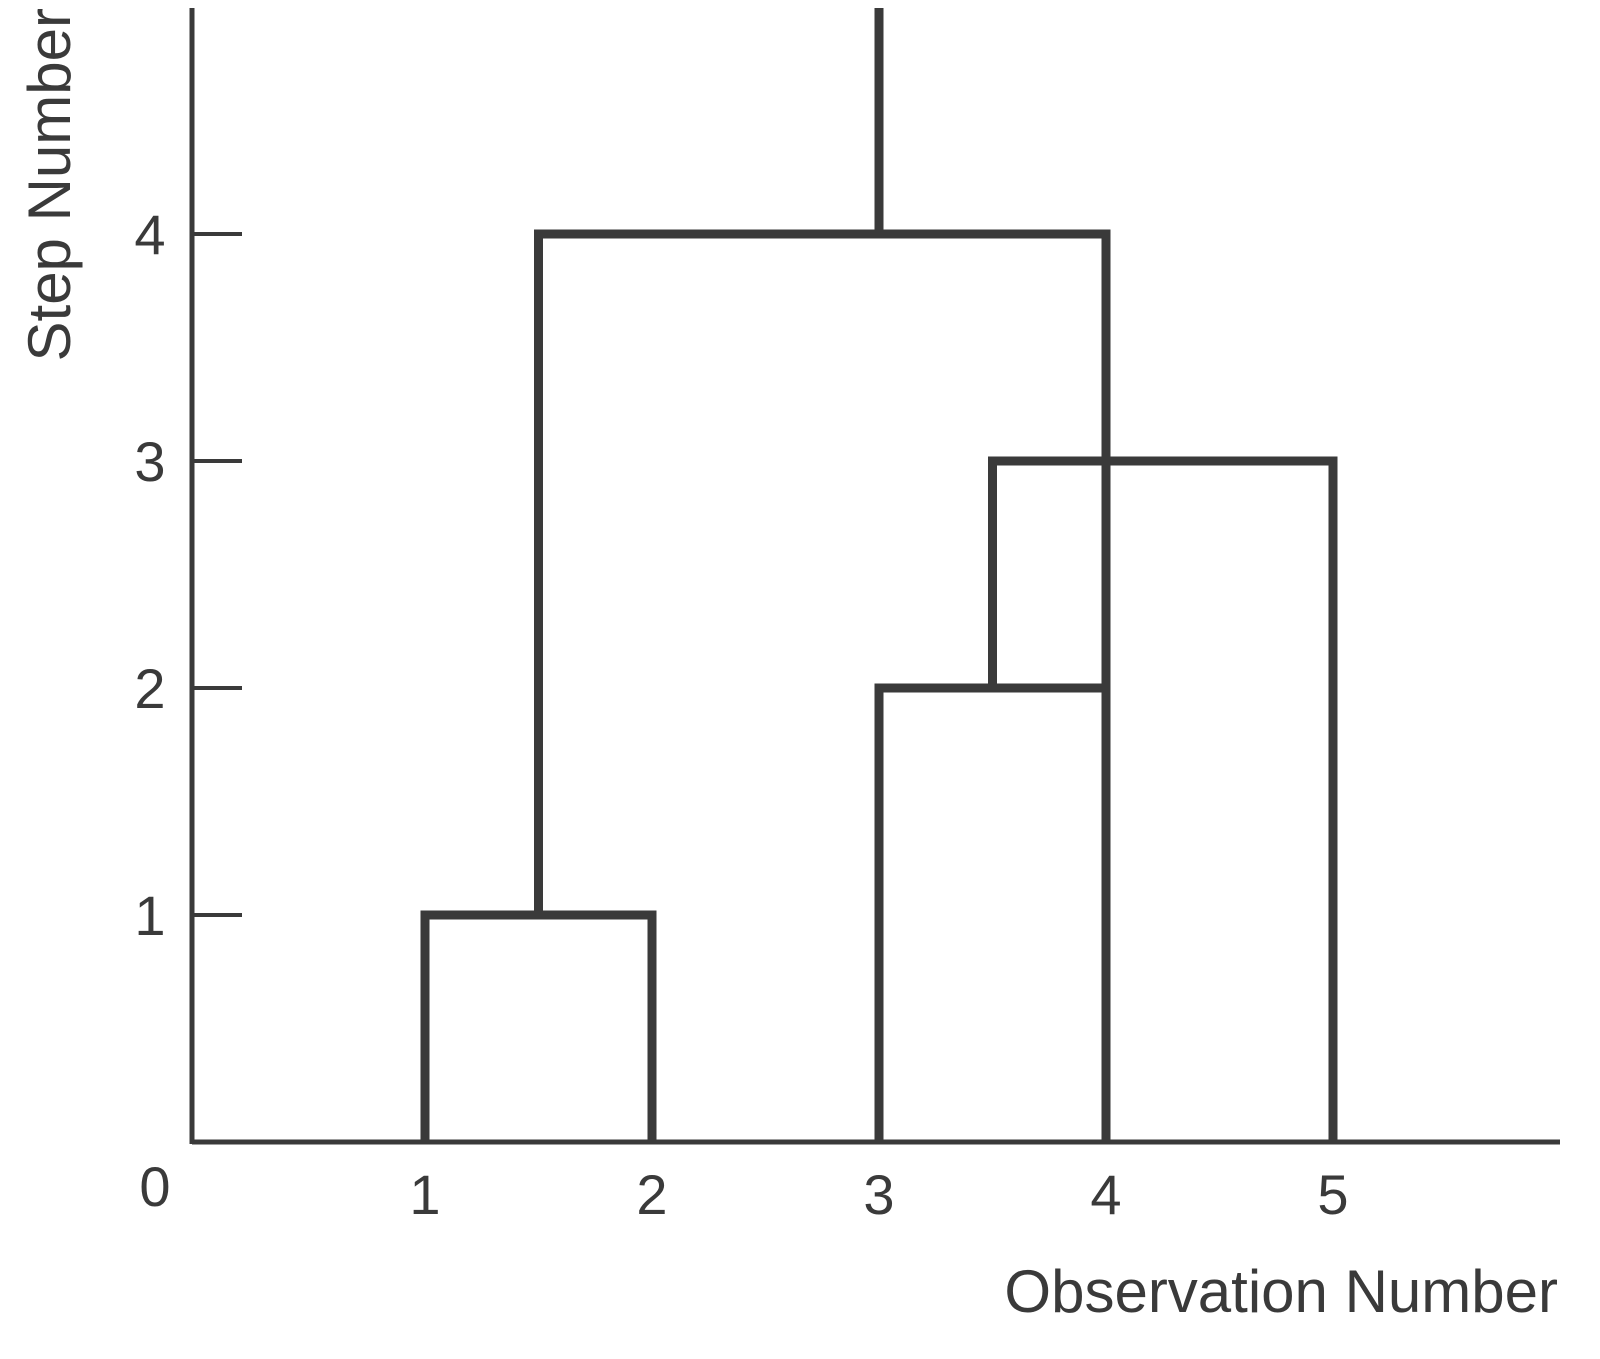 The image size is (1600, 1359). I want to click on x-axis-label: Observation Number, so click(1281, 1291).